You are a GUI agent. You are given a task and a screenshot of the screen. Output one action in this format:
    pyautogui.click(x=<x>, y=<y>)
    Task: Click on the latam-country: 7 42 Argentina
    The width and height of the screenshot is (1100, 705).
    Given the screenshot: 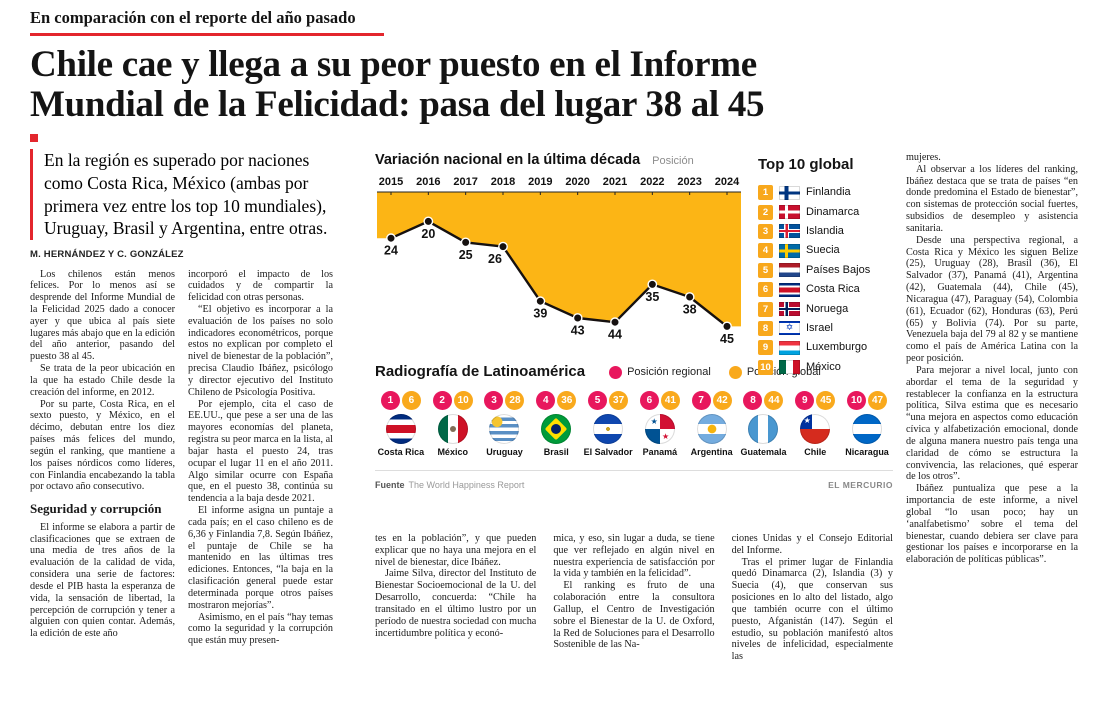 What is the action you would take?
    pyautogui.click(x=712, y=424)
    